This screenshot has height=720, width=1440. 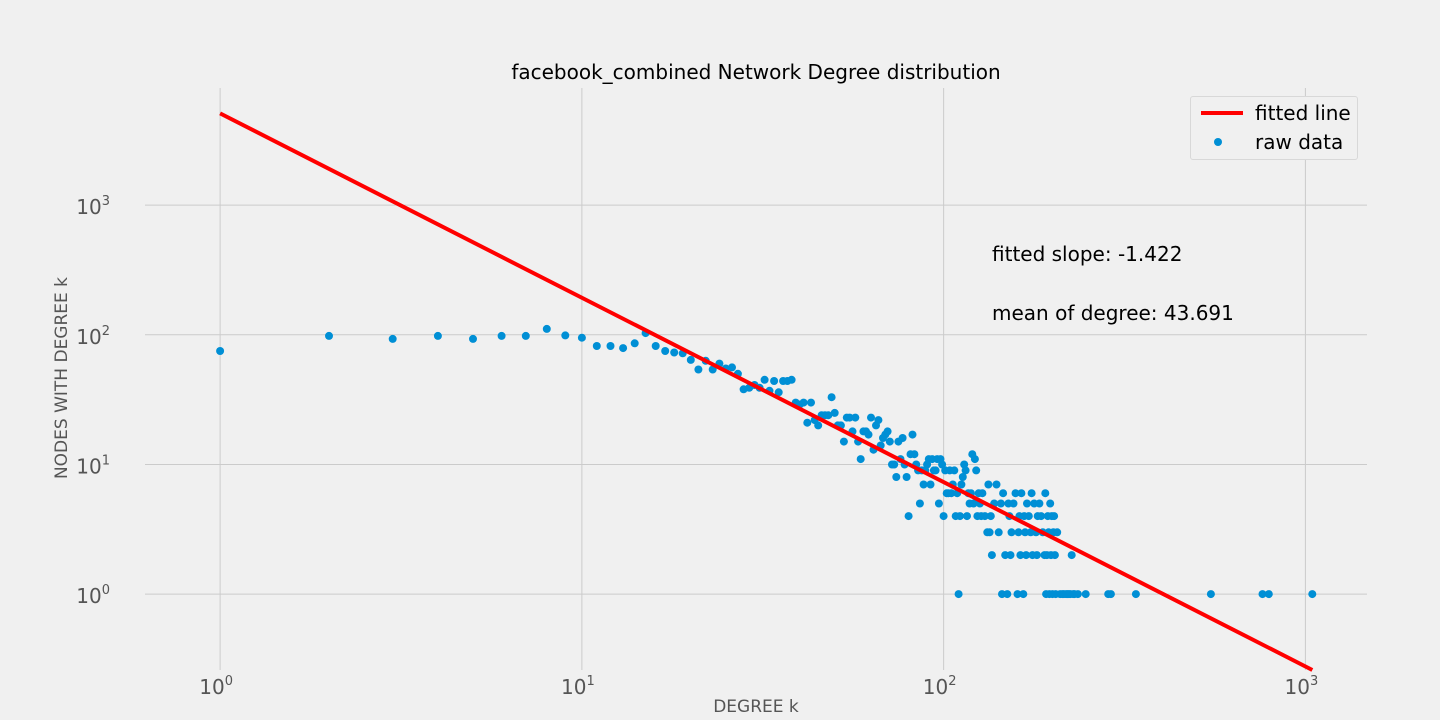 I want to click on y-tick-label: 103, so click(x=93, y=206).